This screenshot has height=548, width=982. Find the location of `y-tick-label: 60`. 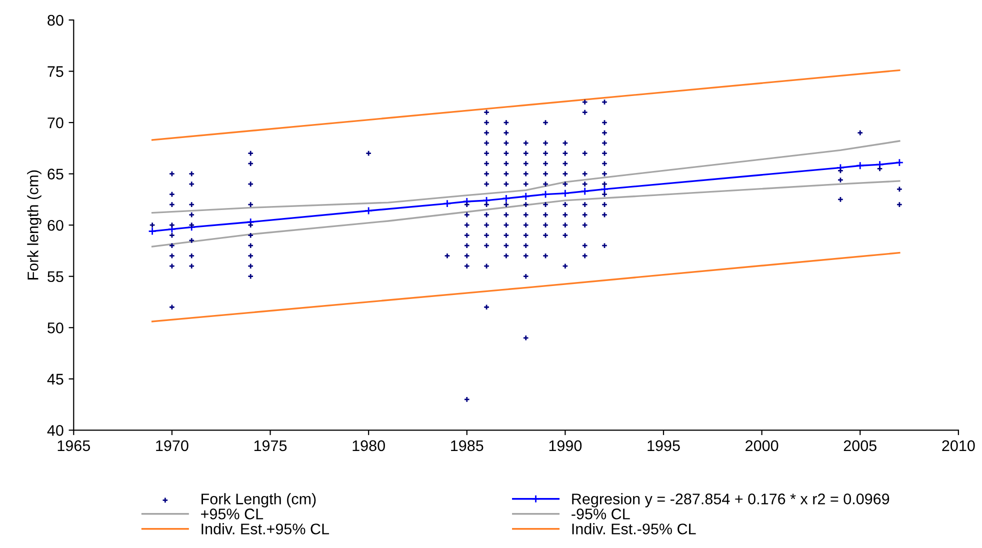

y-tick-label: 60 is located at coordinates (56, 225).